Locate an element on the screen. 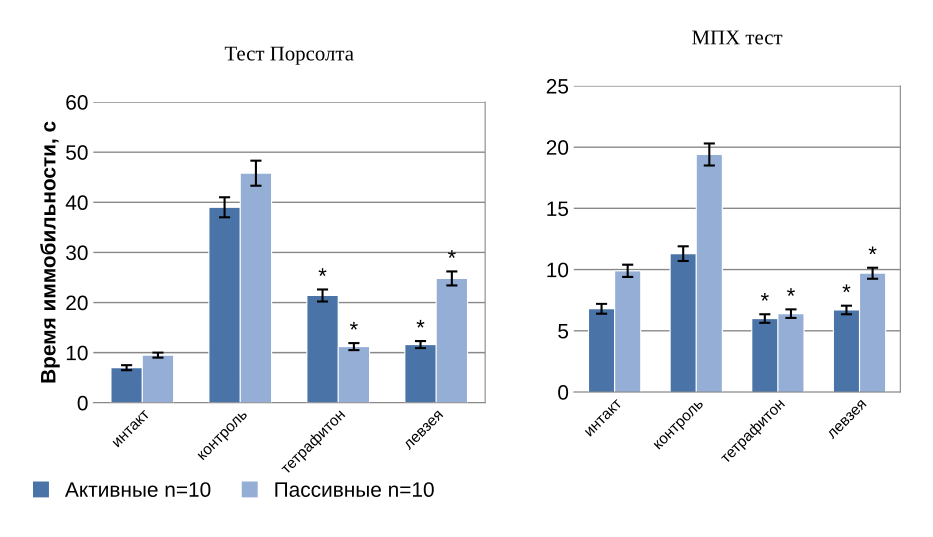 This screenshot has width=933, height=537. y-tick-label: 60 is located at coordinates (77, 102).